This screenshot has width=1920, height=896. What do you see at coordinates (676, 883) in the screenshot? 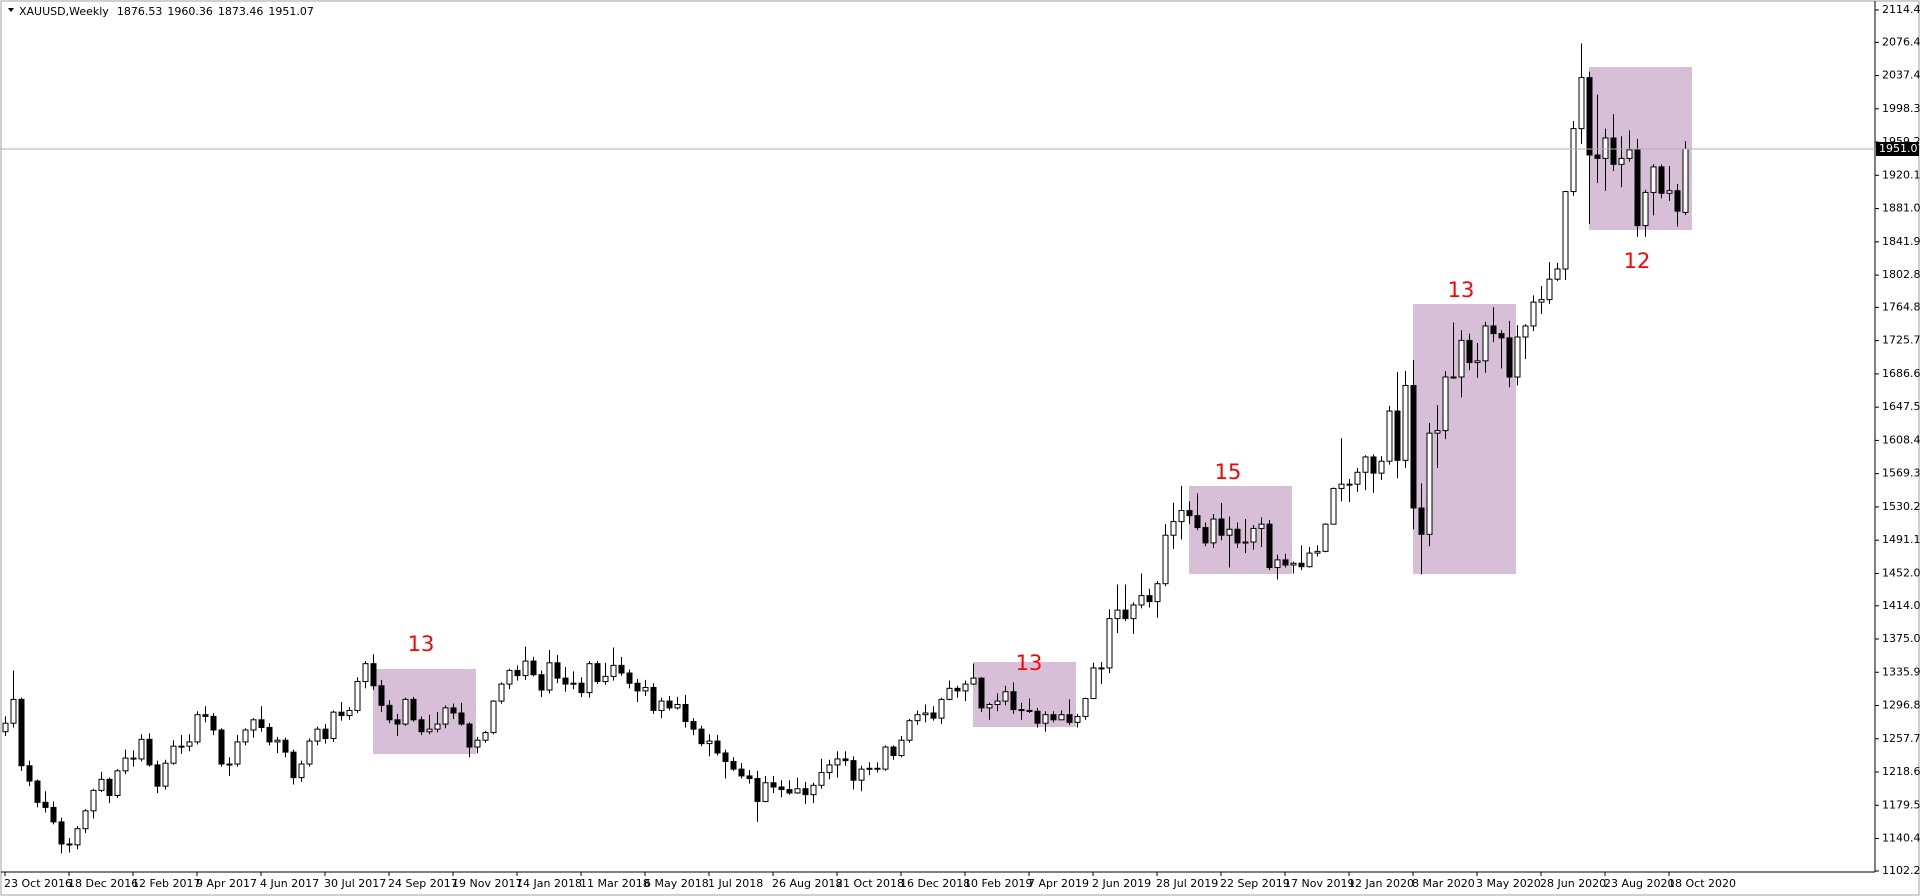
I see `x-tick-label: 6 May 2018` at bounding box center [676, 883].